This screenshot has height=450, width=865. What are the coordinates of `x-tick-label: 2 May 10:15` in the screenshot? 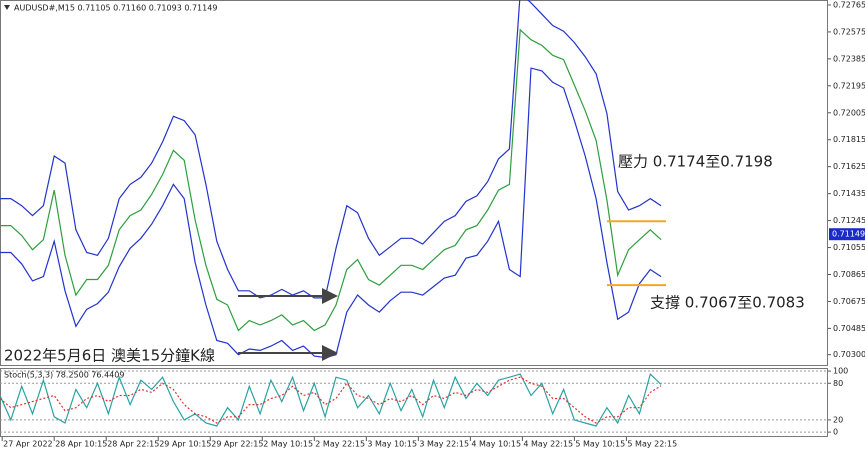 It's located at (288, 444).